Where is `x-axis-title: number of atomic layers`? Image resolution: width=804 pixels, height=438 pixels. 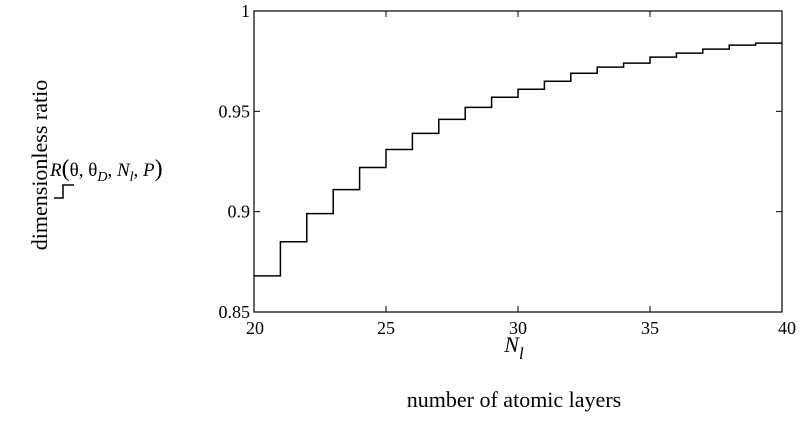
x-axis-title: number of atomic layers is located at coordinates (514, 399).